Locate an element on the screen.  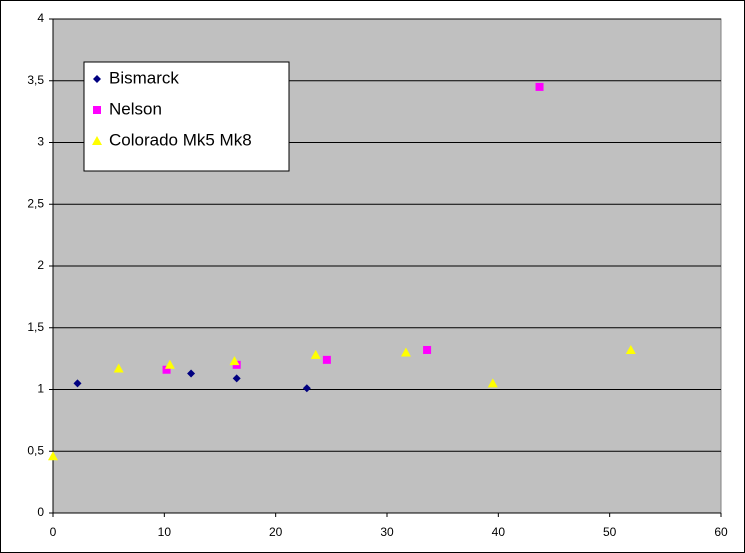
y-tick-label: 0 is located at coordinates (40, 512).